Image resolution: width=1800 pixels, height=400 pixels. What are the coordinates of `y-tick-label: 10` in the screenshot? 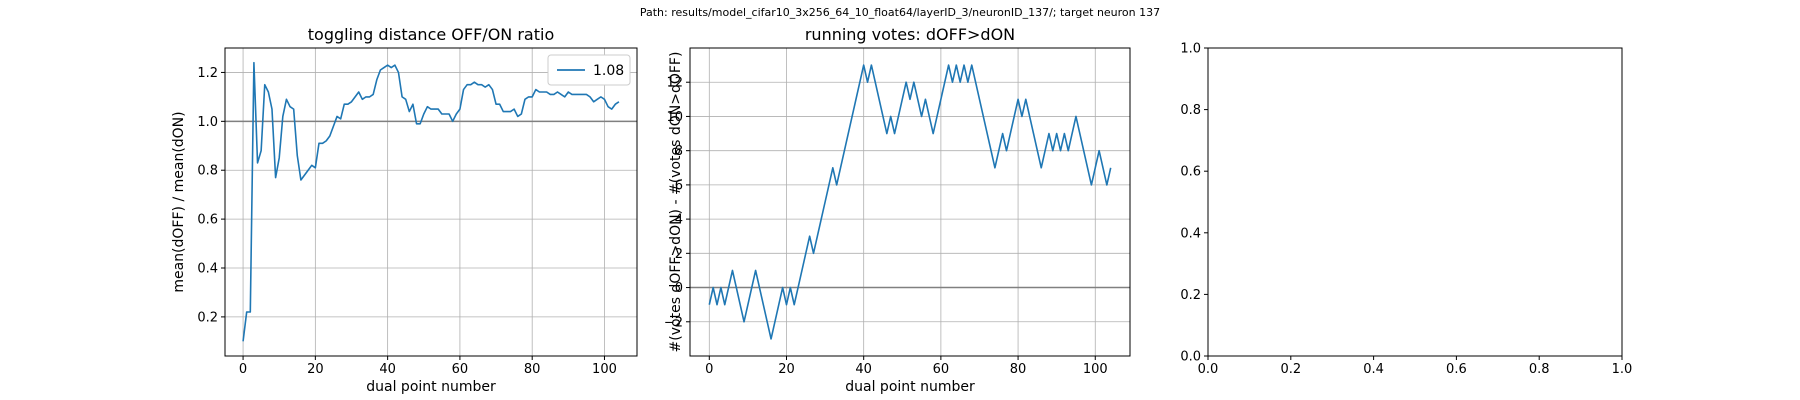 It's located at (674, 117).